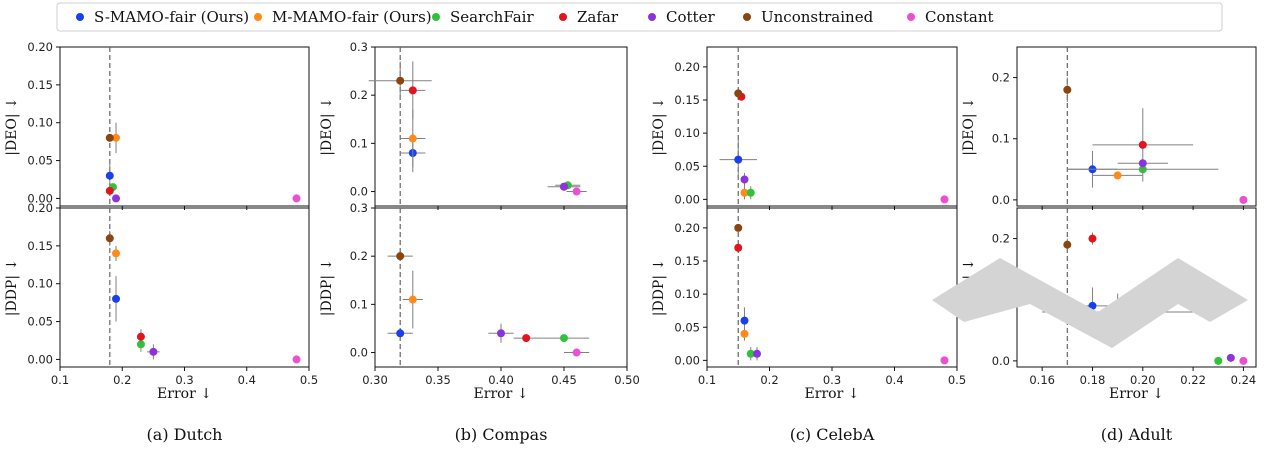  What do you see at coordinates (627, 380) in the screenshot?
I see `x-tick-label: 0.50` at bounding box center [627, 380].